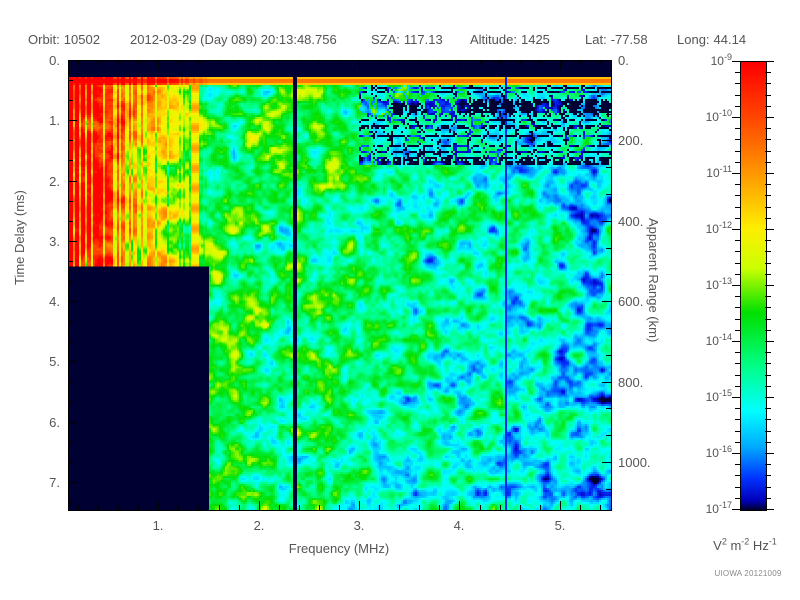  What do you see at coordinates (730, 39) in the screenshot?
I see `header-field-value: 44.14` at bounding box center [730, 39].